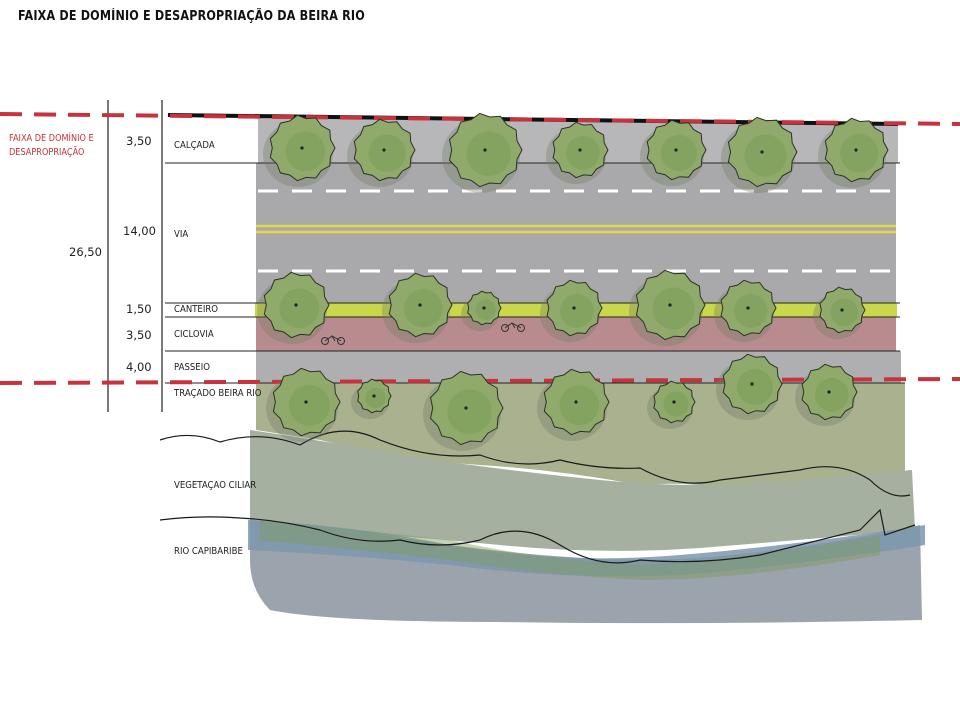  What do you see at coordinates (181, 234) in the screenshot?
I see `label-via: VIA` at bounding box center [181, 234].